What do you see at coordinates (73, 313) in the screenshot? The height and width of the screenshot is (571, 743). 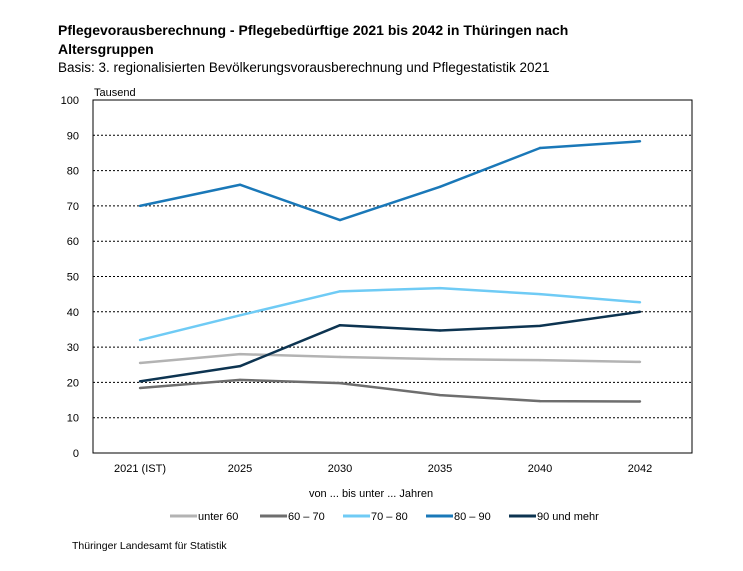 I see `y-tick-label: 40` at bounding box center [73, 313].